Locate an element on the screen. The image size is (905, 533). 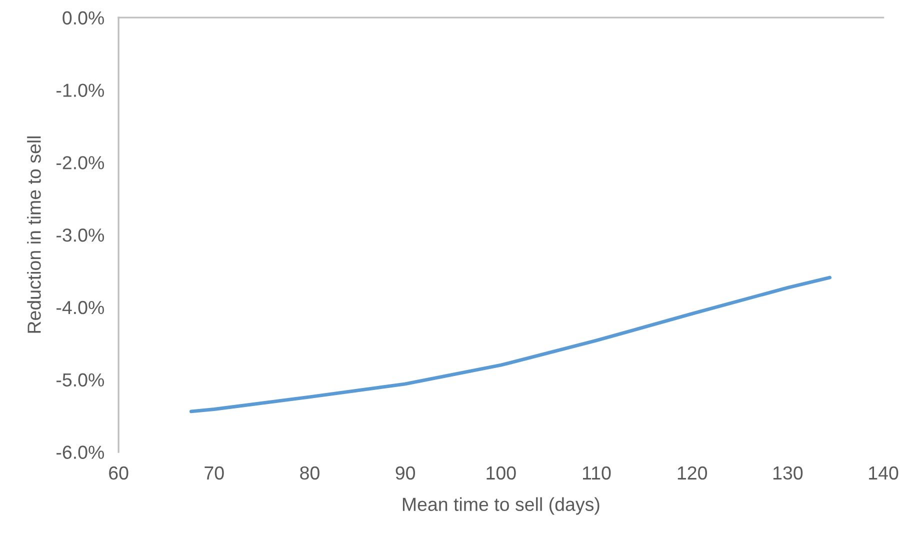
y-tick-label: -6.0% is located at coordinates (80, 452).